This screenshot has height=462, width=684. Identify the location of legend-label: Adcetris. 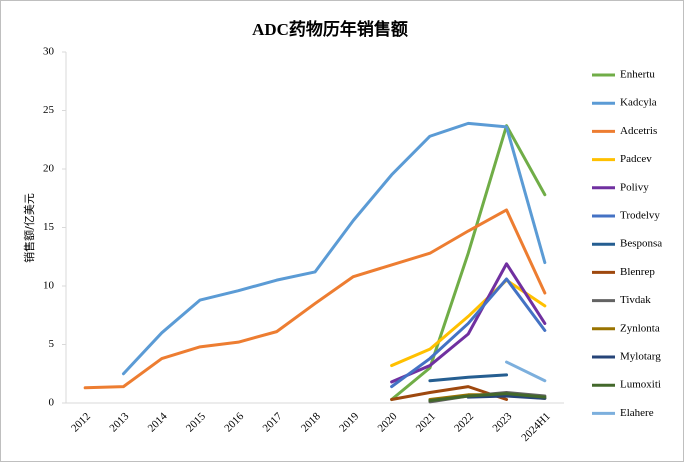
(638, 131).